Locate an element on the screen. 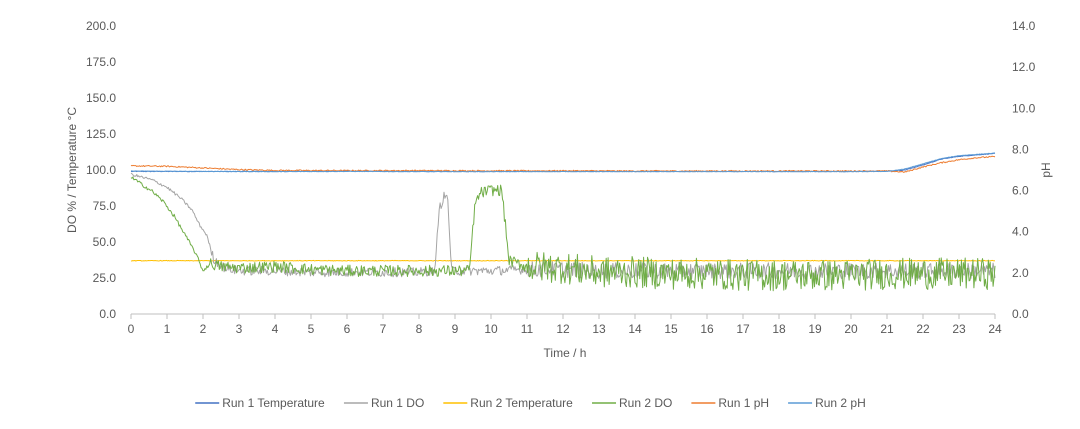 This screenshot has width=1080, height=429. x-tick-label: 2 is located at coordinates (203, 329).